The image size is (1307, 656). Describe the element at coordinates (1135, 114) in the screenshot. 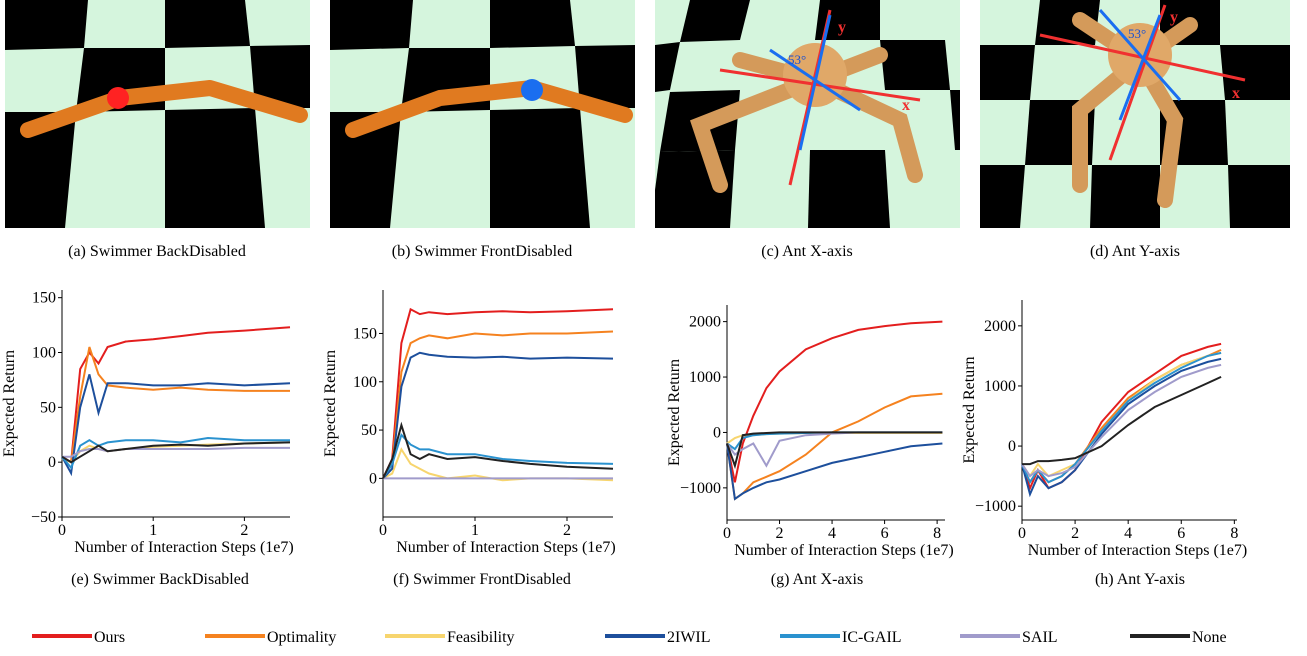

I see `render-ant-y: 53° x y` at that location.